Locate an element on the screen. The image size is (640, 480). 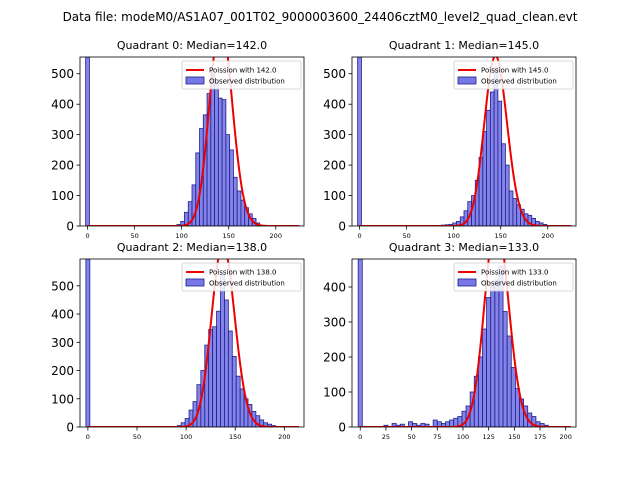
legend: Poission with 142.0 Observed distribution is located at coordinates (241, 75).